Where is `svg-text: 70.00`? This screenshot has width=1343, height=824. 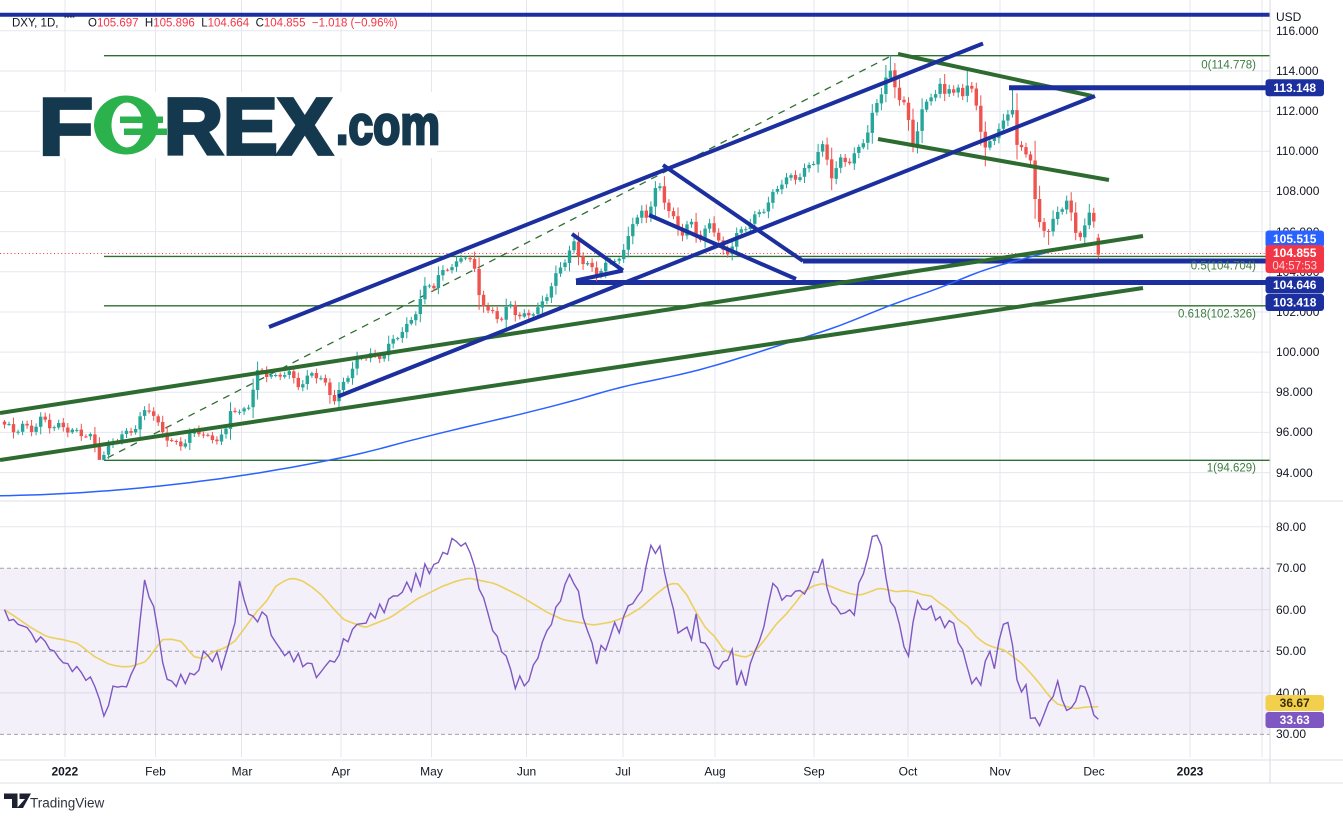 svg-text: 70.00 is located at coordinates (1291, 568).